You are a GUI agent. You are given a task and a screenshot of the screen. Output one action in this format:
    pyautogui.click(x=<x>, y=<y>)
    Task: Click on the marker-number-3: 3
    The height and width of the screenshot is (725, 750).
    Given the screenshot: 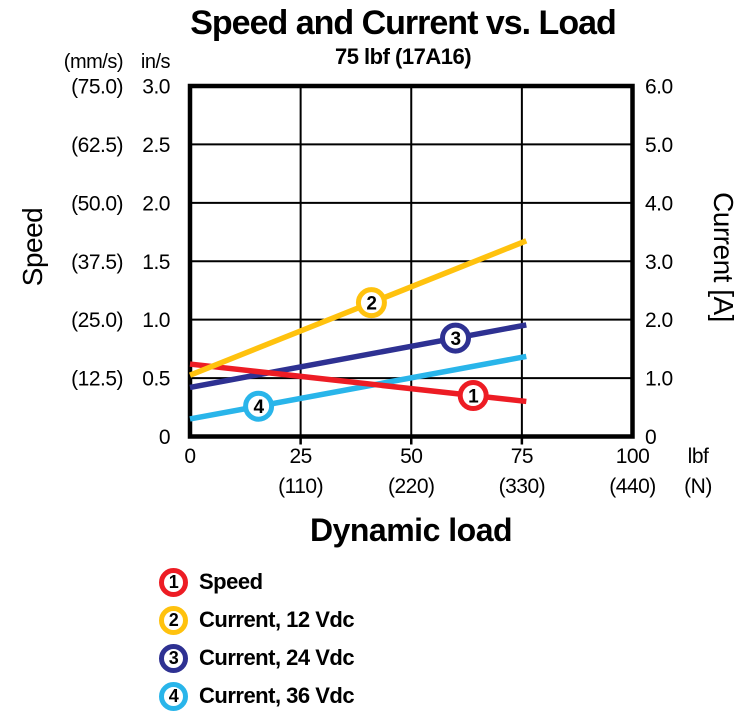 What is the action you would take?
    pyautogui.click(x=455, y=339)
    